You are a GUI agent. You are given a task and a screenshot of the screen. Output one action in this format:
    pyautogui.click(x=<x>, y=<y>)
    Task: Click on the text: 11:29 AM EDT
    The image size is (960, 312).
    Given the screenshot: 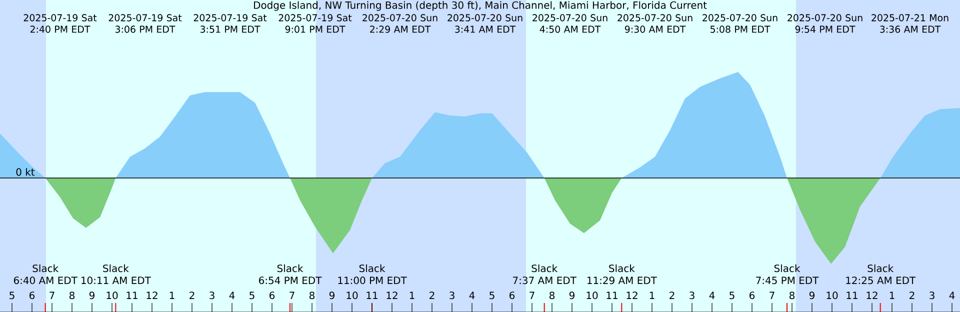 What is the action you would take?
    pyautogui.click(x=622, y=280)
    